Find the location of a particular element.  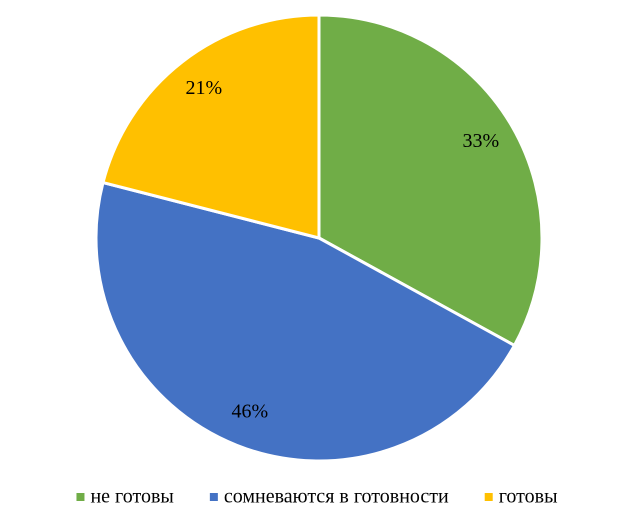

data-label: 33% is located at coordinates (480, 141).